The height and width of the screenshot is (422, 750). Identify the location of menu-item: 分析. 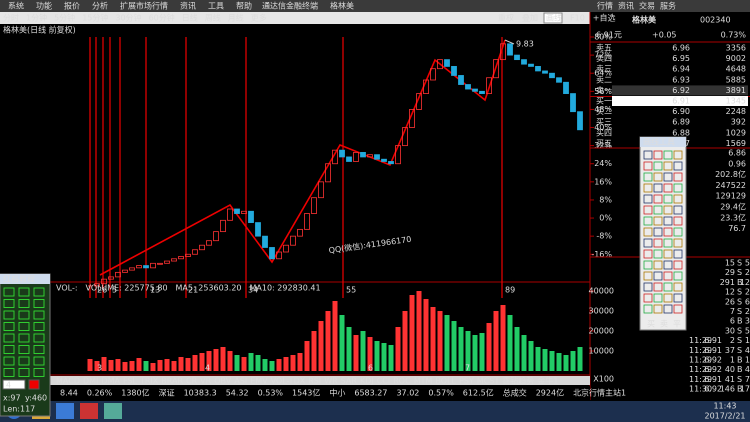
(100, 6).